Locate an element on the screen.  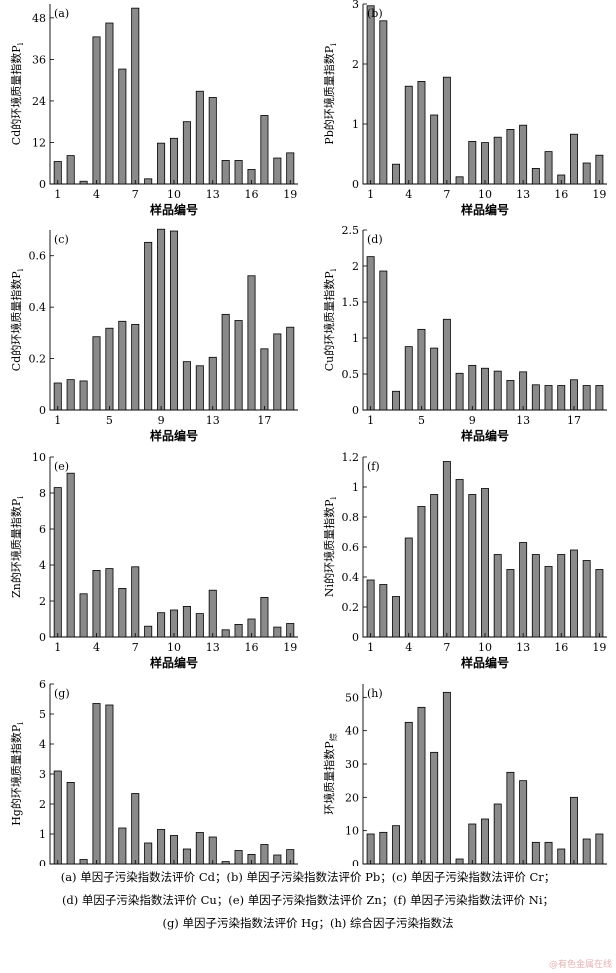
y-tick-label: 6 is located at coordinates (42, 529).